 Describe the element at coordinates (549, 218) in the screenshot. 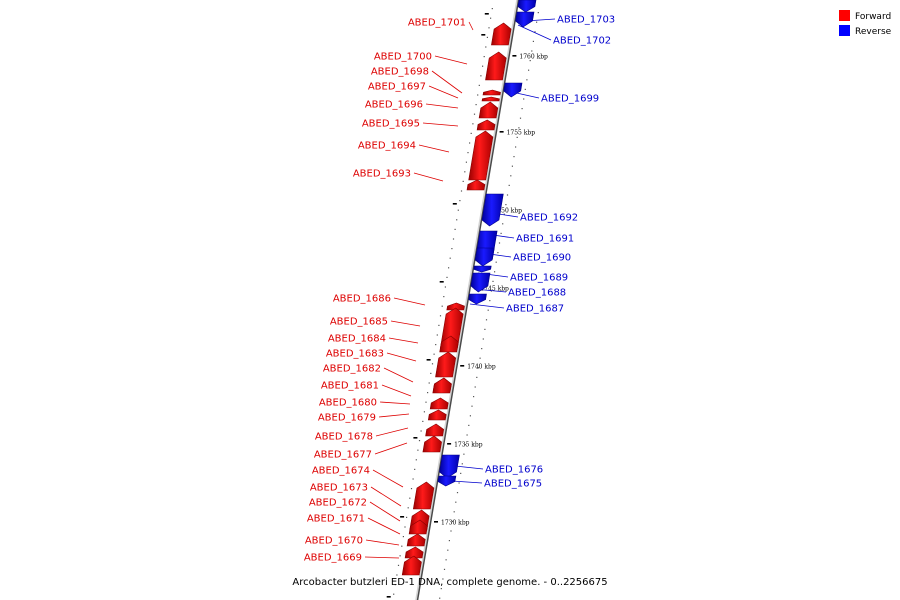

I see `gene-label: ABED_1692` at that location.